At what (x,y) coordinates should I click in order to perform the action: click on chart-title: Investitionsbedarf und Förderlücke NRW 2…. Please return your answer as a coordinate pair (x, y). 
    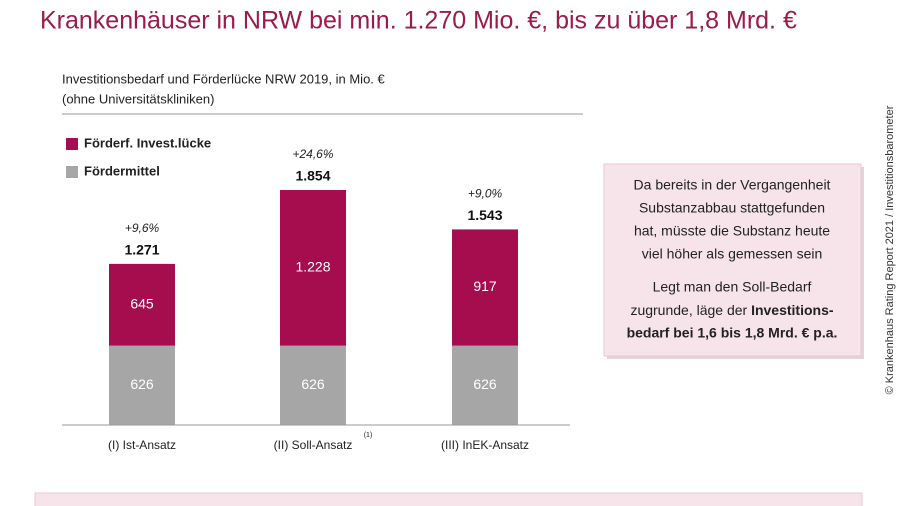
    Looking at the image, I should click on (224, 78).